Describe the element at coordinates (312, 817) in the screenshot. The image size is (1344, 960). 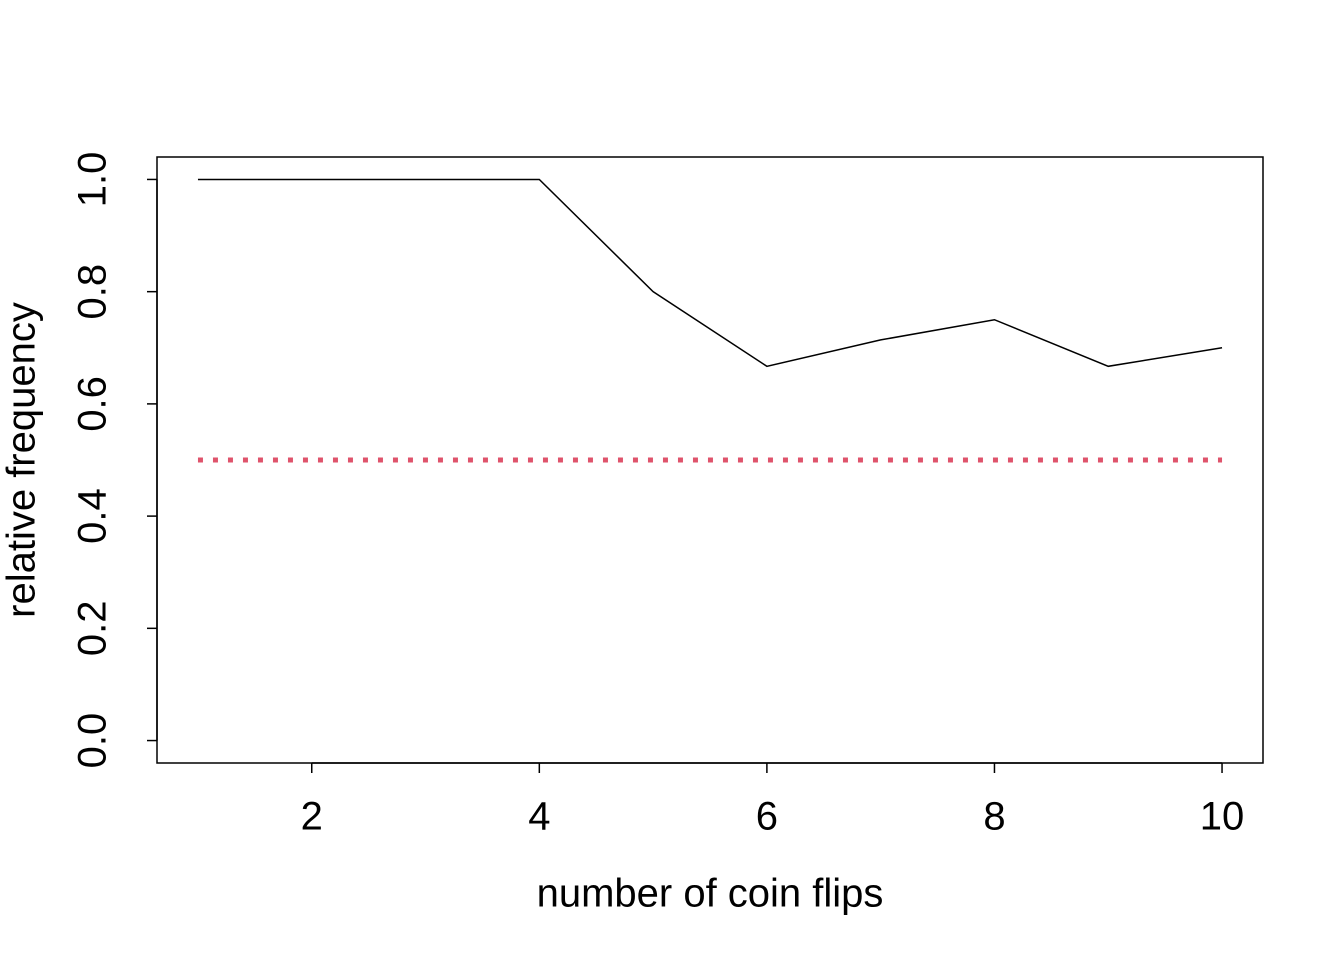
I see `x-tick-label: 2` at that location.